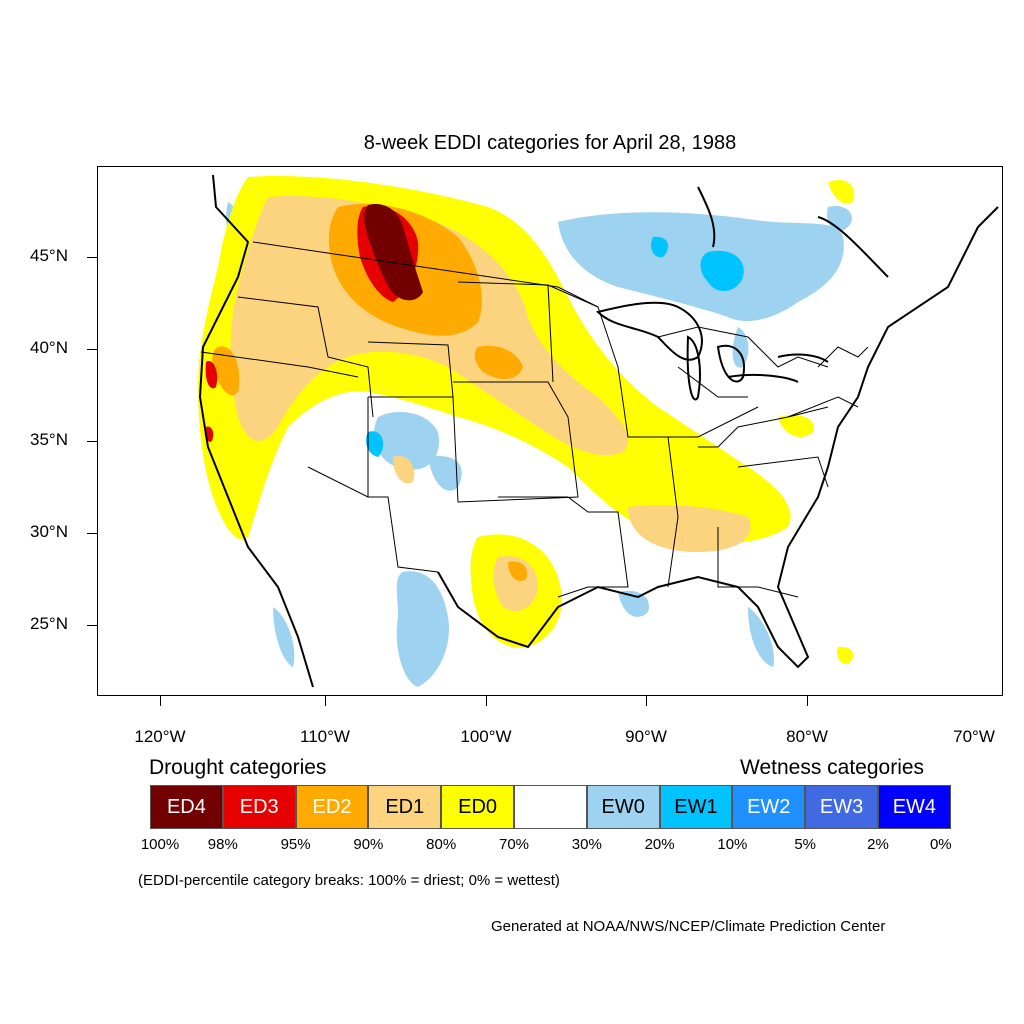  I want to click on category-legend: ED4 ED3 ED2 ED1 ED0 EW0 EW1 EW2 EW3 EW4, so click(550, 807).